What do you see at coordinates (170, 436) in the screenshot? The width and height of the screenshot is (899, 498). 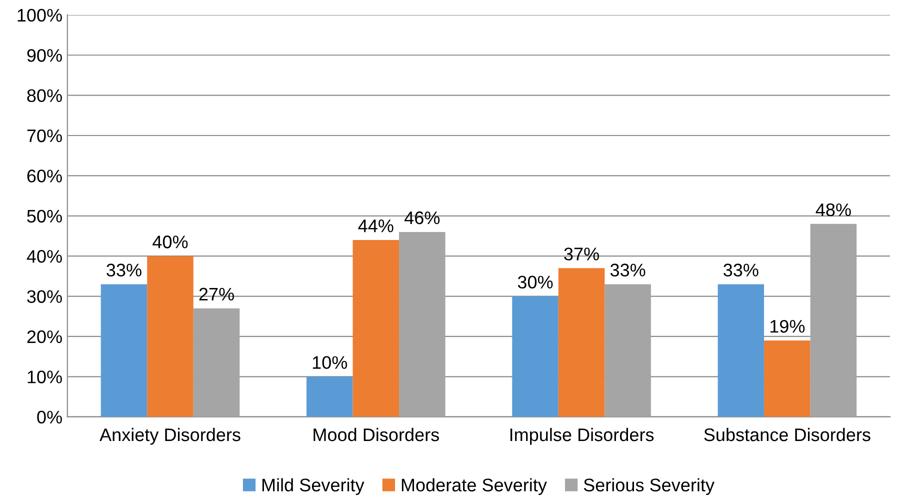 I see `x-tick-label: Anxiety Disorders` at bounding box center [170, 436].